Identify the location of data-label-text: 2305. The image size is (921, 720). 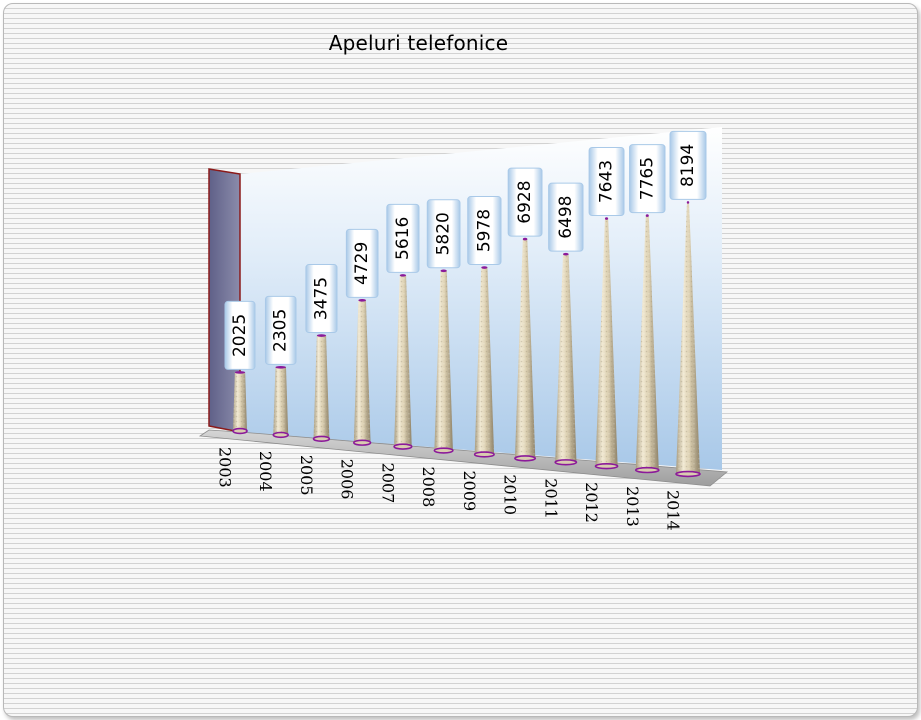
(281, 330).